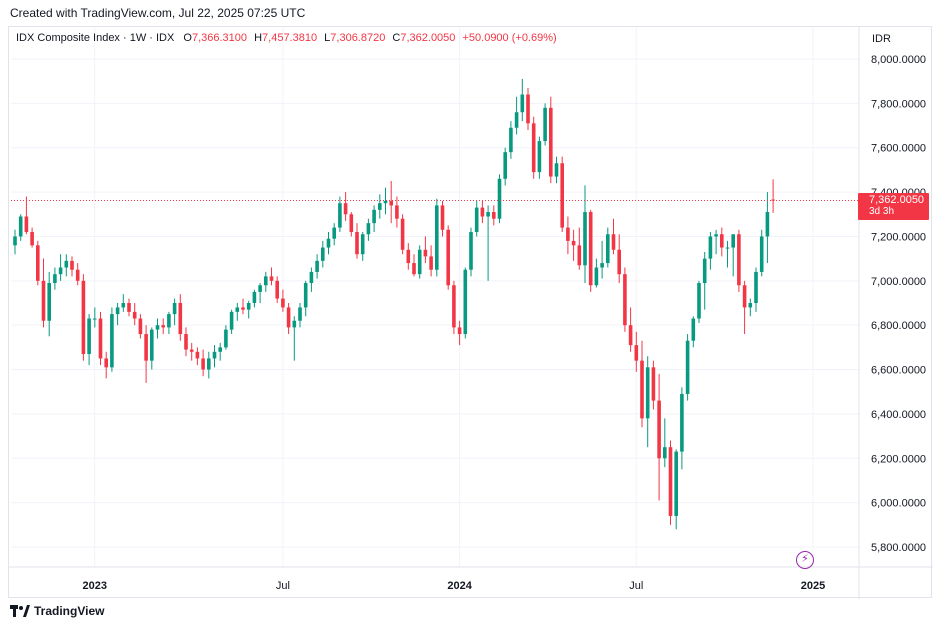 This screenshot has height=628, width=940. What do you see at coordinates (898, 504) in the screenshot?
I see `price-tick-label: 6,000.0000` at bounding box center [898, 504].